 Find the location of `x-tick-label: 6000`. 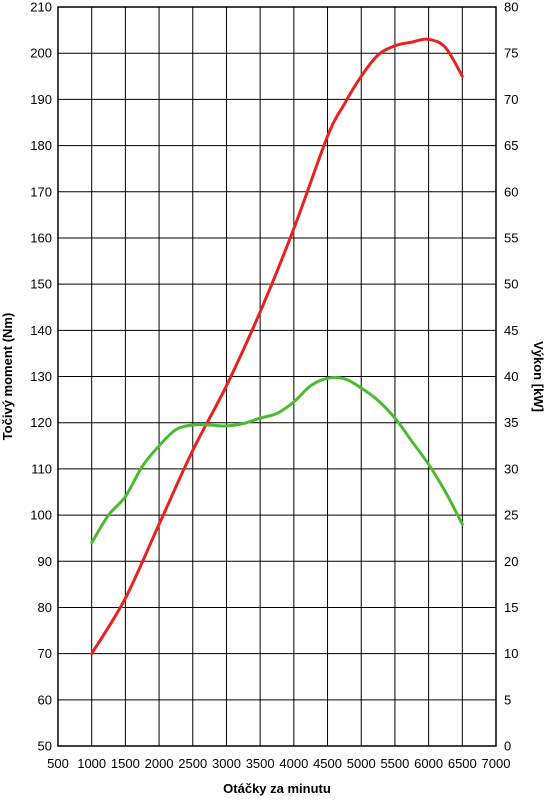

x-tick-label: 6000 is located at coordinates (428, 763).